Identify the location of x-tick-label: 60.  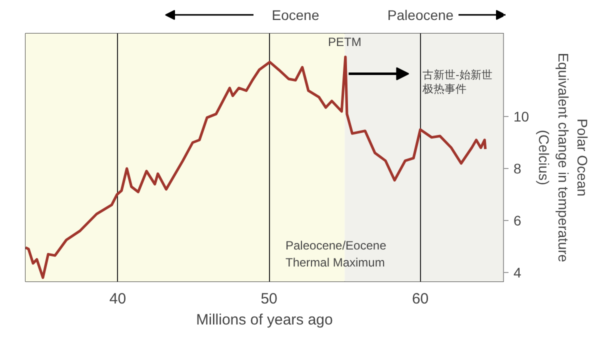
(420, 299).